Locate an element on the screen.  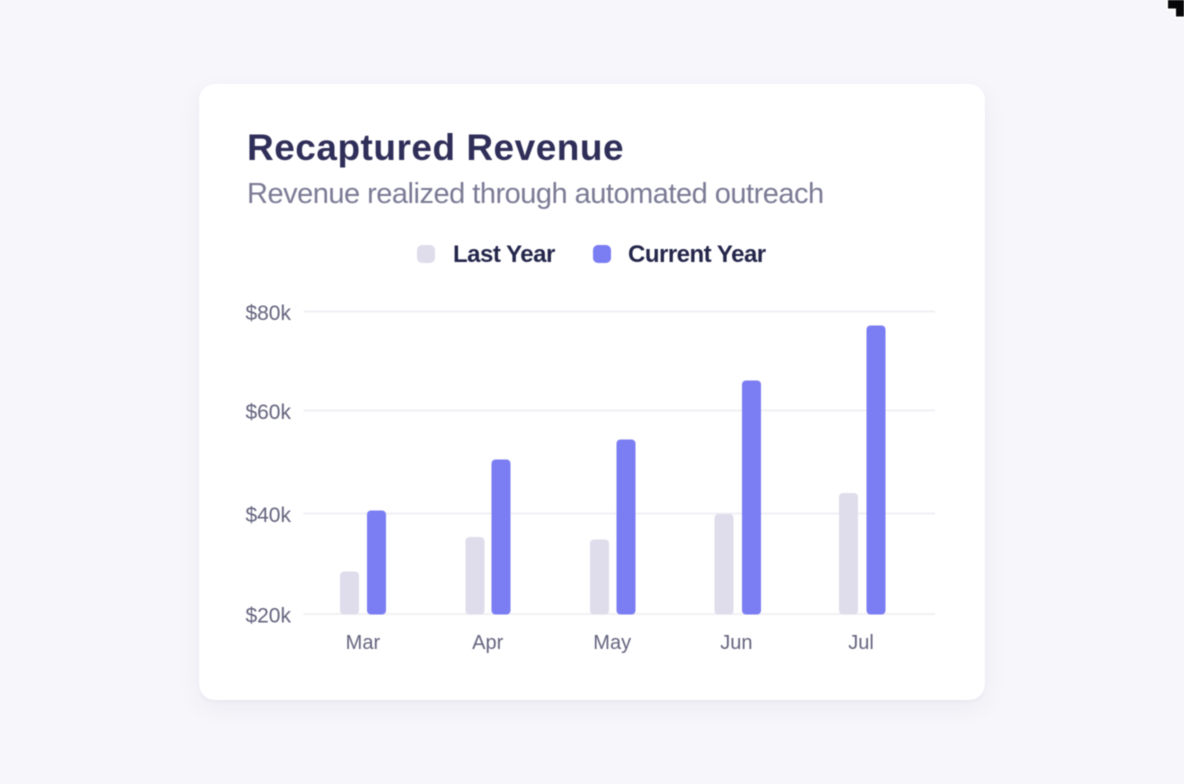
svg-text: May is located at coordinates (612, 643).